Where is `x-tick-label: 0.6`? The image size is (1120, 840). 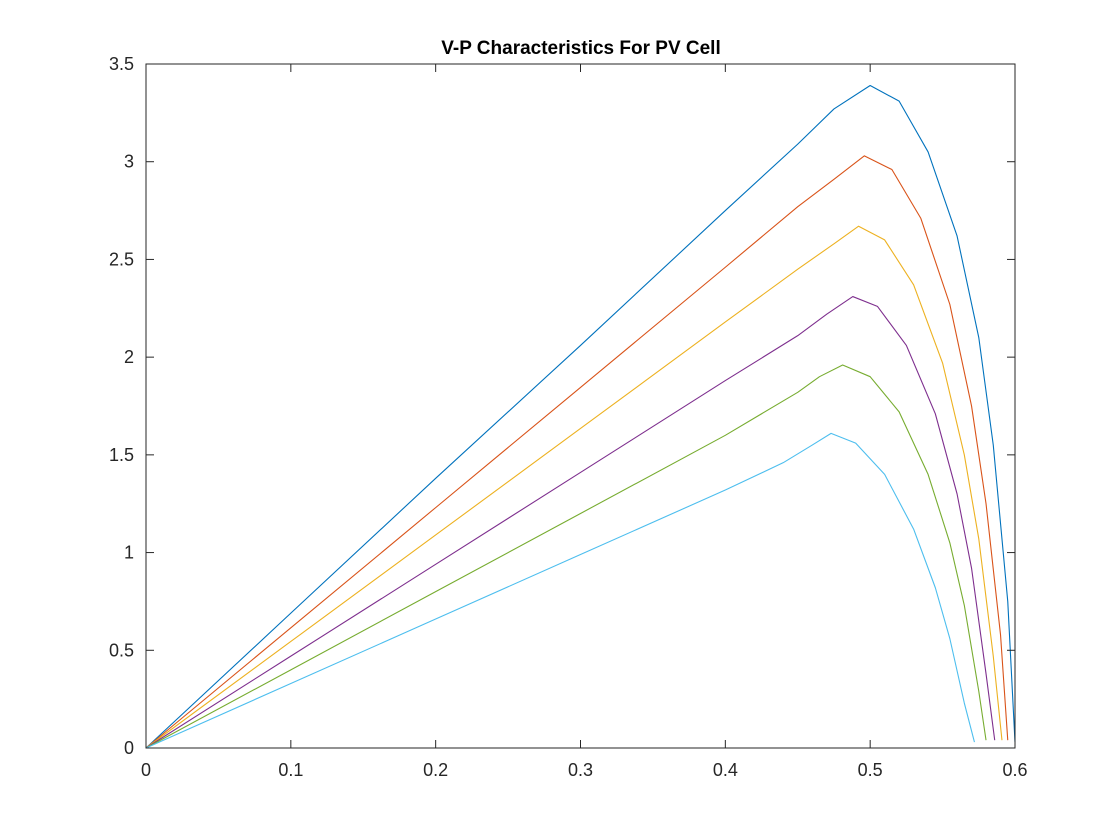
x-tick-label: 0.6 is located at coordinates (1014, 770).